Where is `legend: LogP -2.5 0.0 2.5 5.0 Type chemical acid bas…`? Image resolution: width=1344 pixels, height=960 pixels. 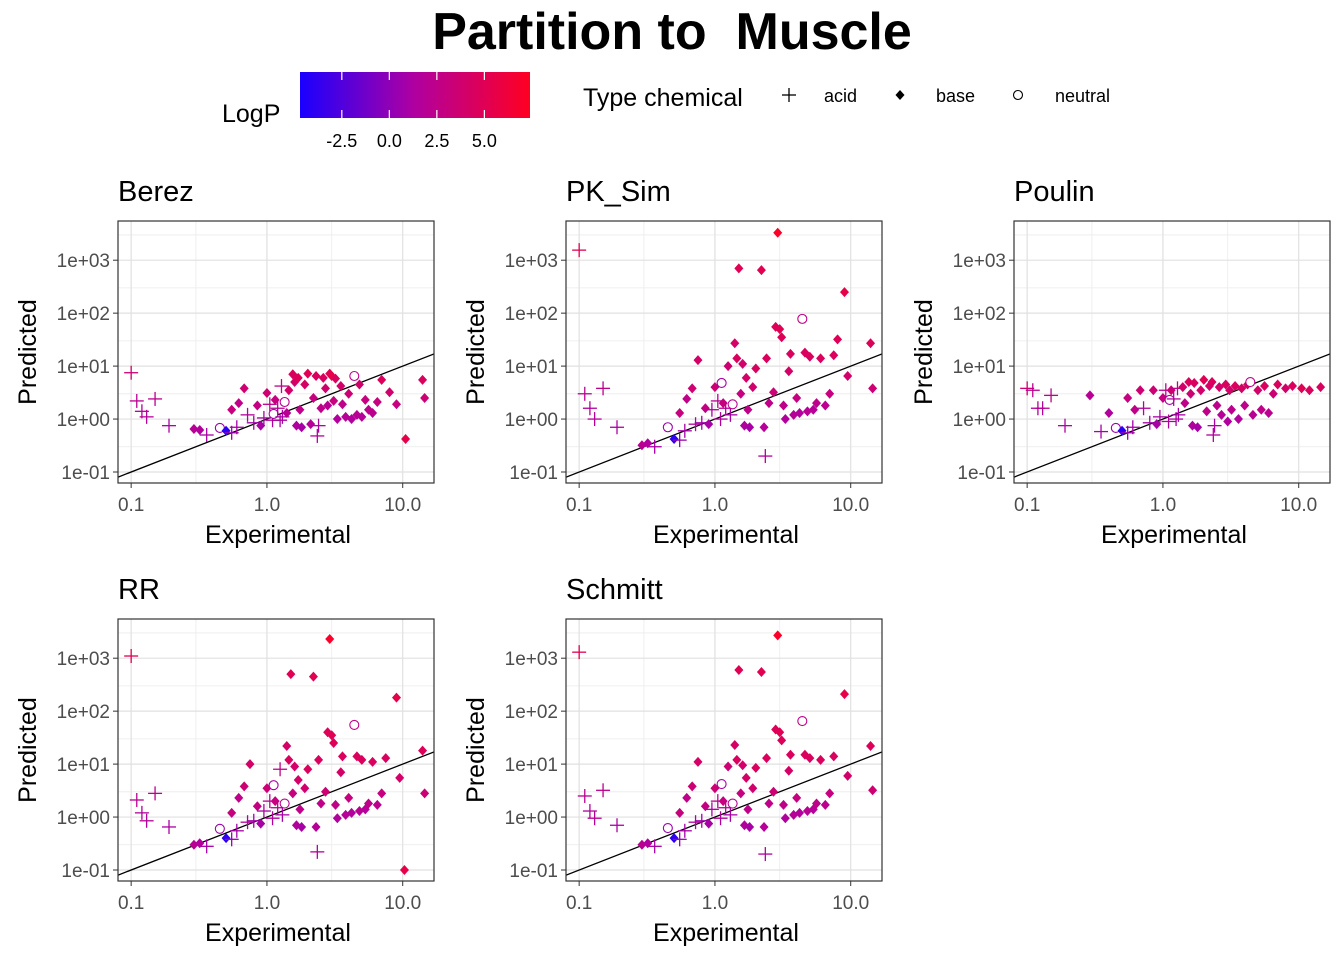 legend: LogP -2.5 0.0 2.5 5.0 Type chemical acid bas… is located at coordinates (666, 111).